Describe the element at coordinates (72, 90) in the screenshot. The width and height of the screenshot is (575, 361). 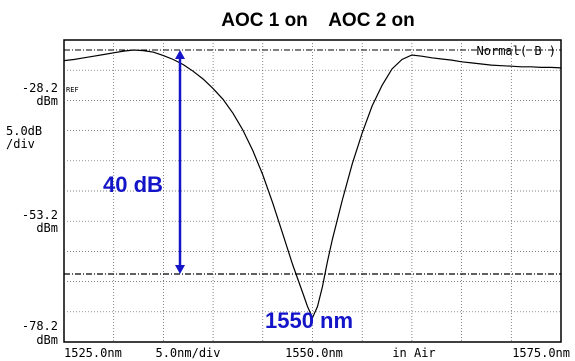
I see `ref-marker: REF` at that location.